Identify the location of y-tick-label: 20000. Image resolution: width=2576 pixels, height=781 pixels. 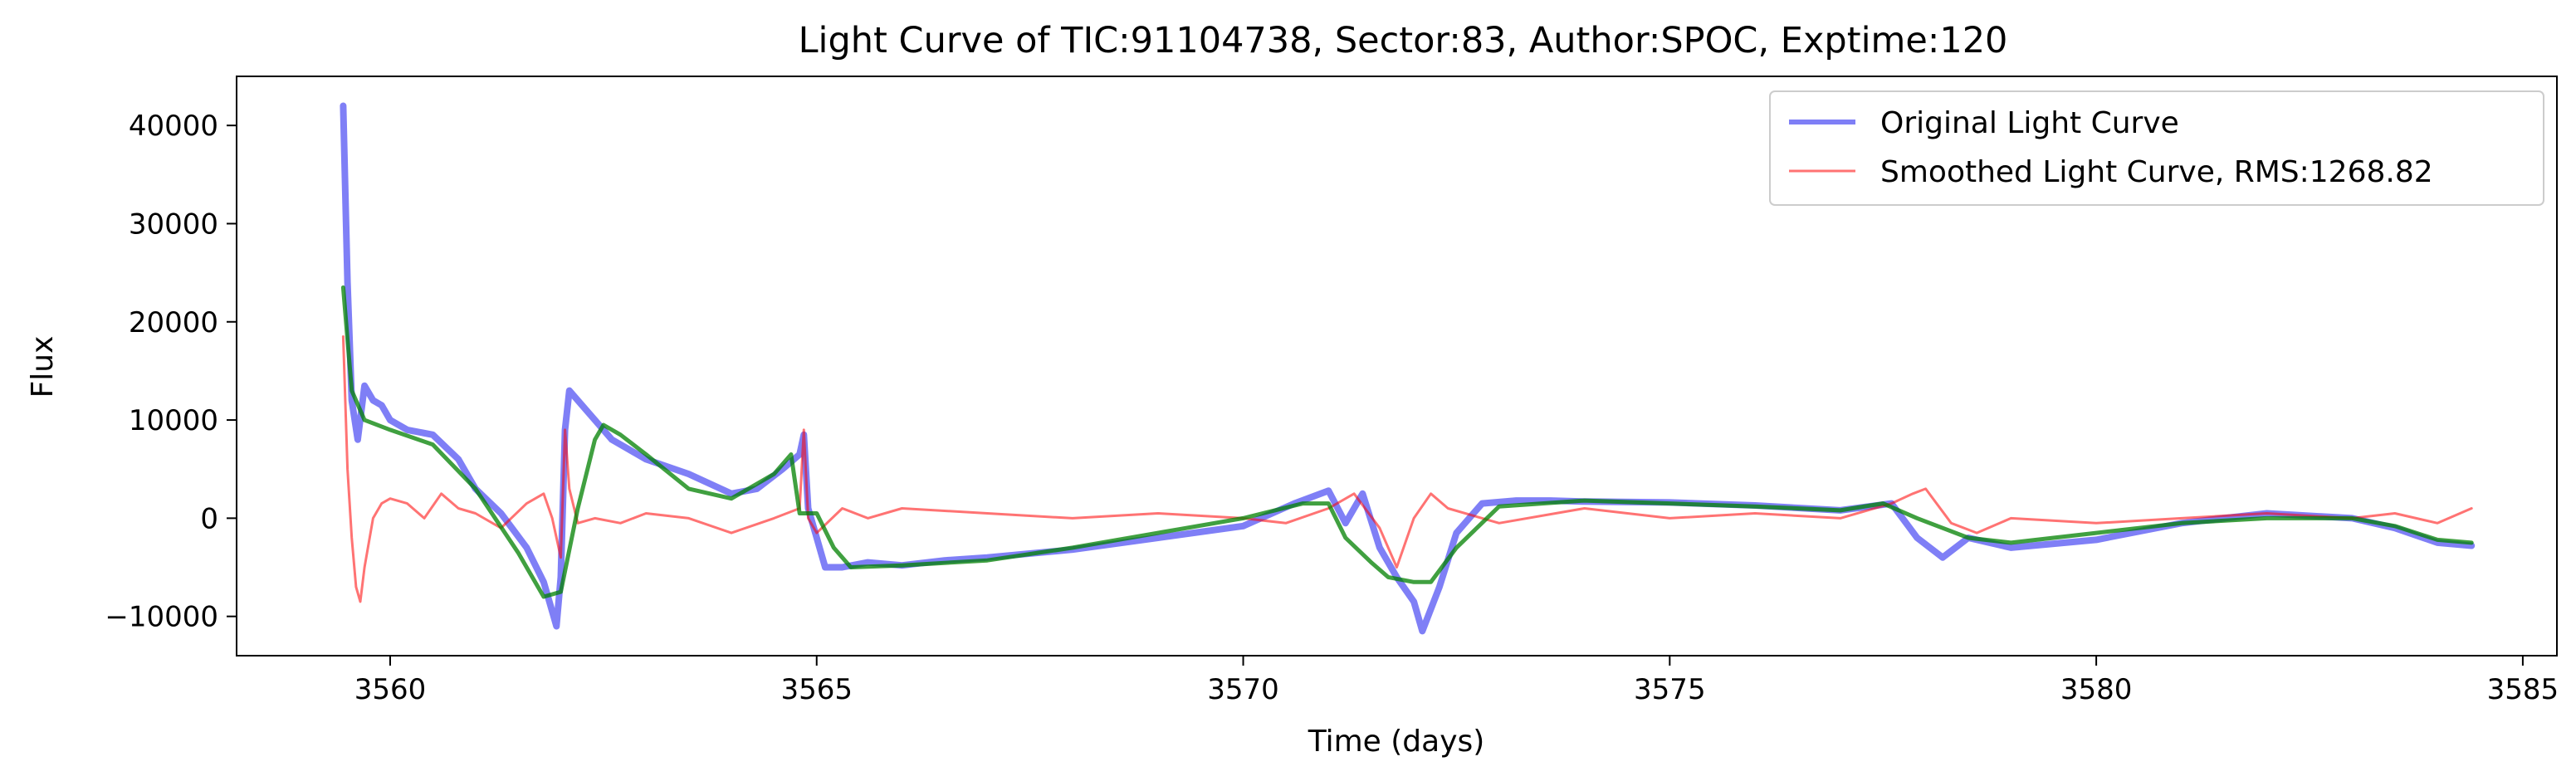
(173, 322).